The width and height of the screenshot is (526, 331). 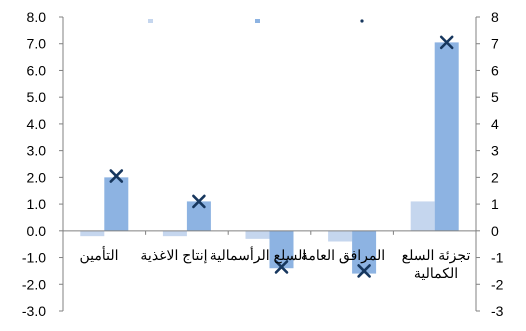 What do you see at coordinates (497, 258) in the screenshot?
I see `right-tick-label: -1` at bounding box center [497, 258].